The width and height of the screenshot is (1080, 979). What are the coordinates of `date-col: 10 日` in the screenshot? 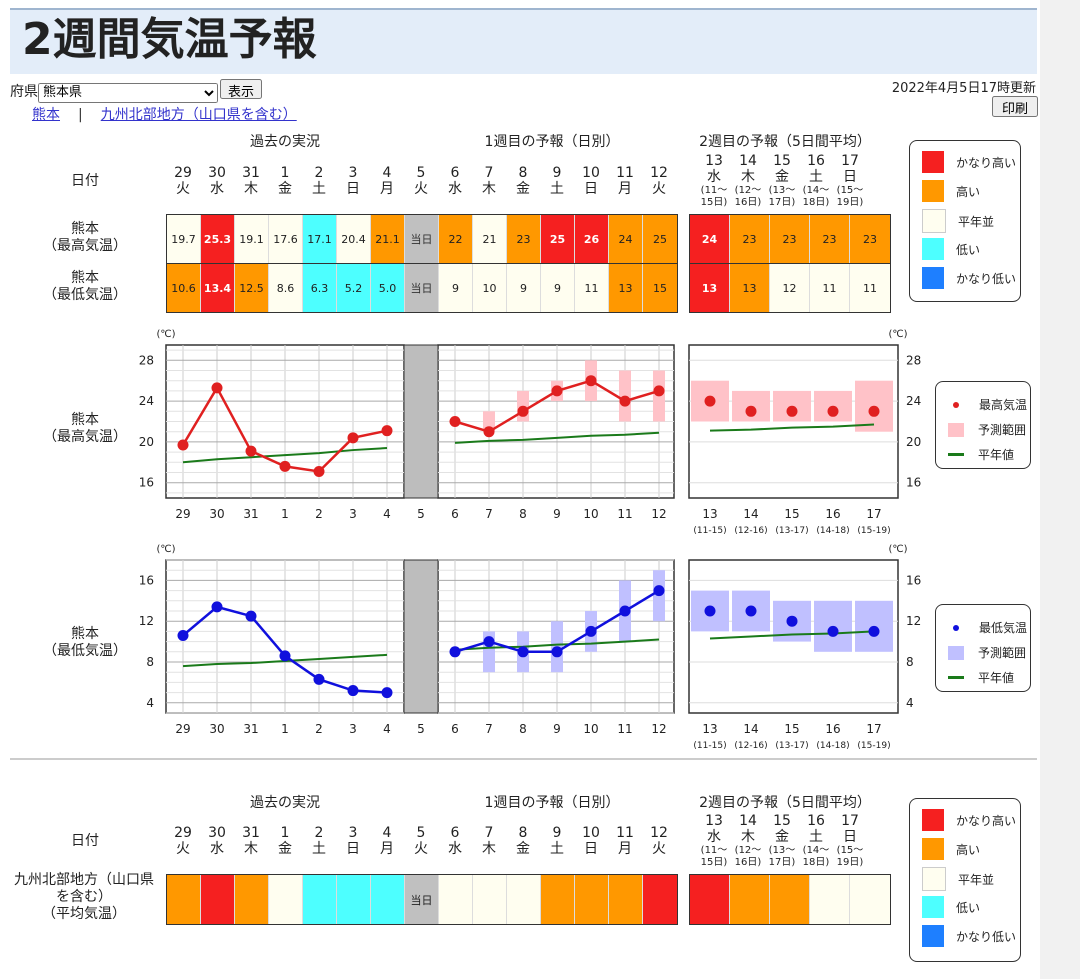 It's located at (591, 841).